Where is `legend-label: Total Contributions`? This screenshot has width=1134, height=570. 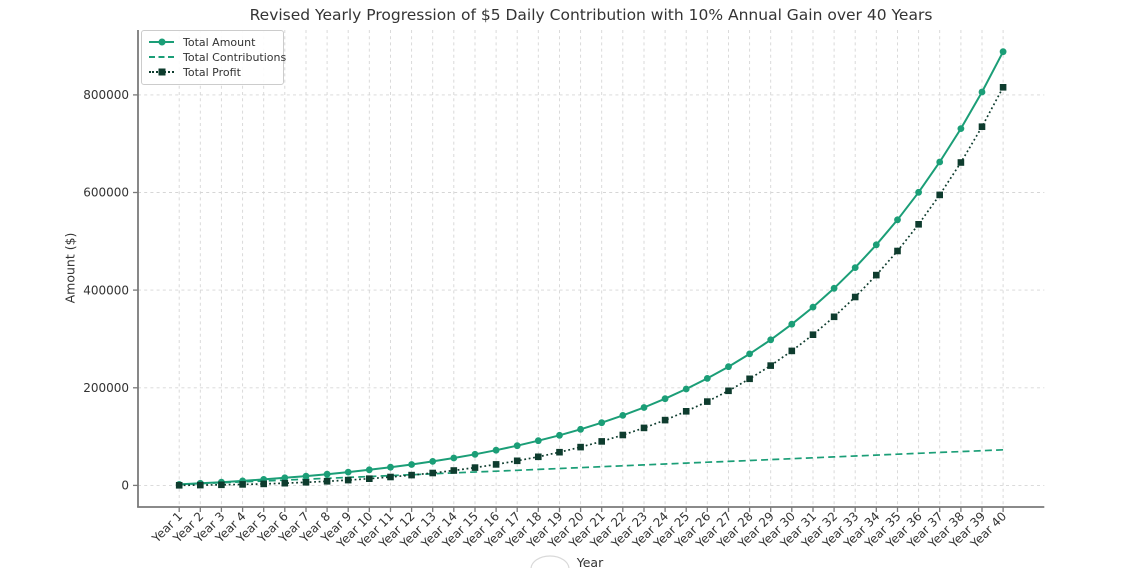 legend-label: Total Contributions is located at coordinates (235, 57).